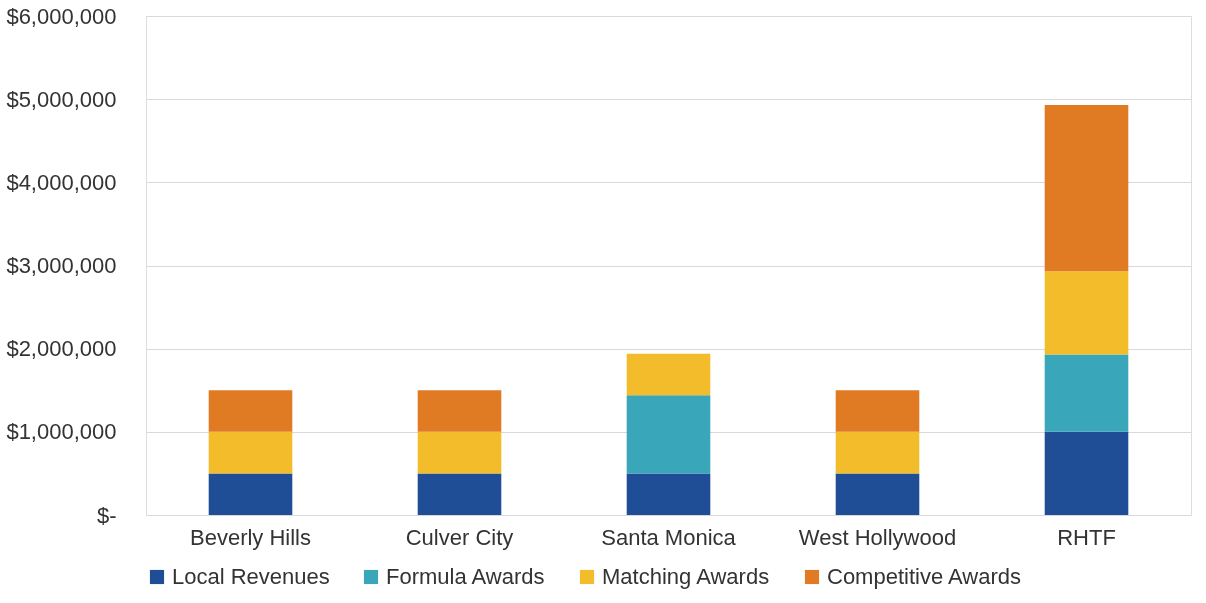 The width and height of the screenshot is (1206, 603). Describe the element at coordinates (686, 576) in the screenshot. I see `legend-label: Matching Awards` at that location.